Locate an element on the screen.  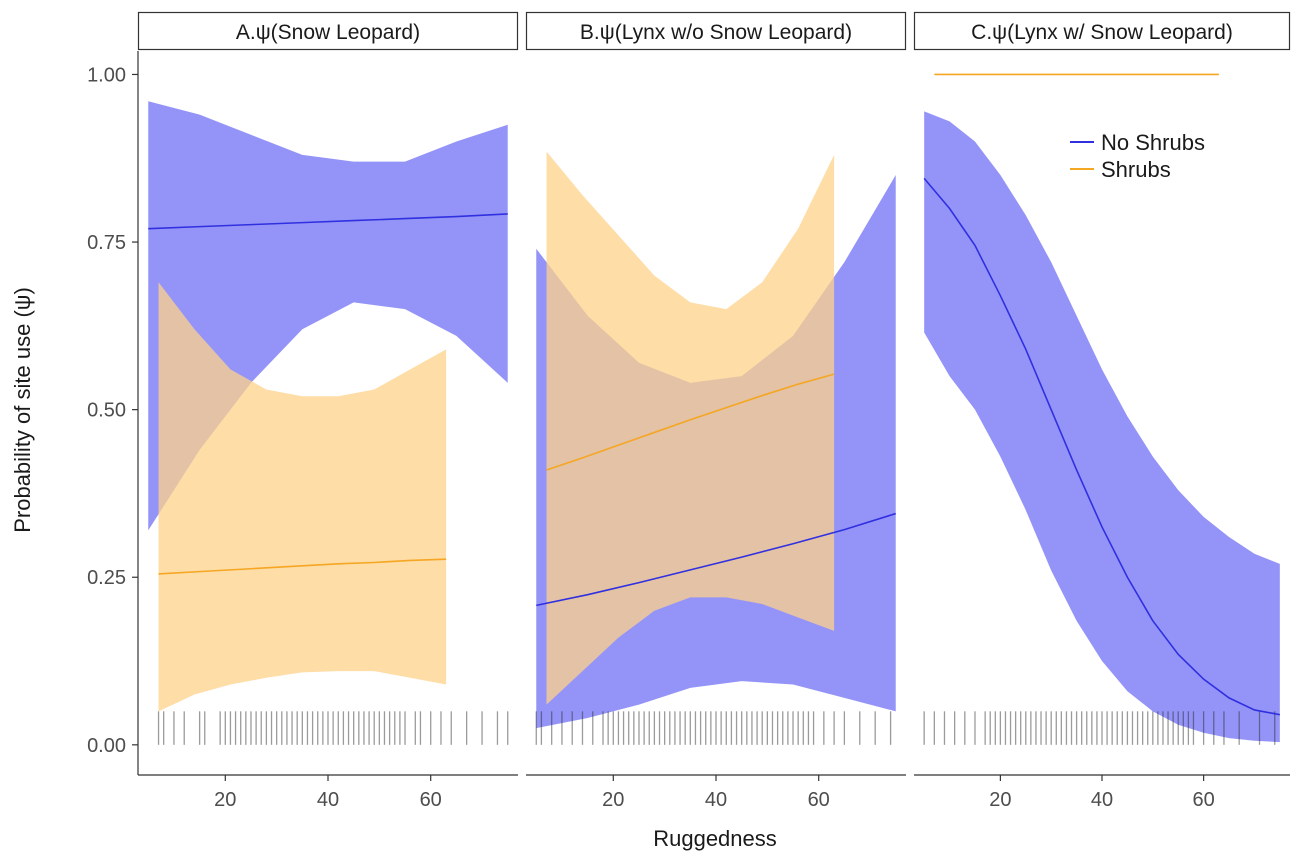
x-tick-label-panel-2-60: 60 is located at coordinates (819, 800).